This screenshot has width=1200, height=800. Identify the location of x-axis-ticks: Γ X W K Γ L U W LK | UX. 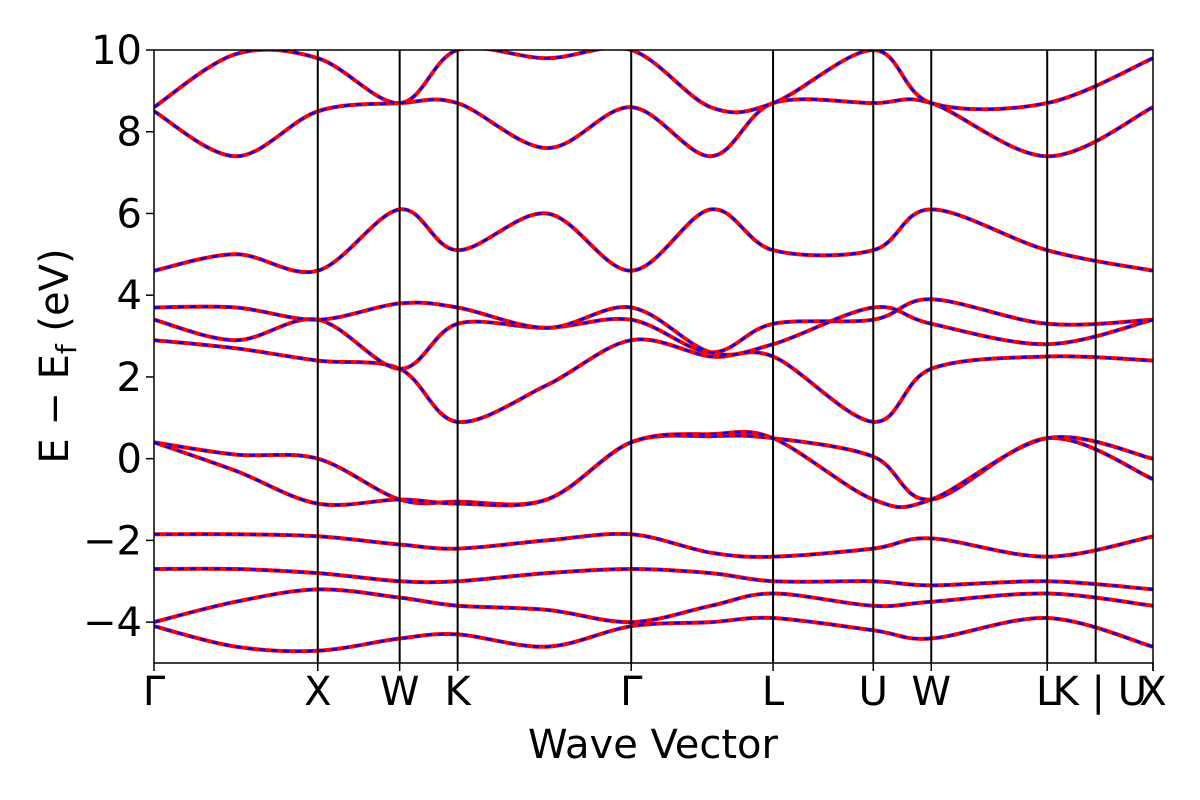
(655, 689).